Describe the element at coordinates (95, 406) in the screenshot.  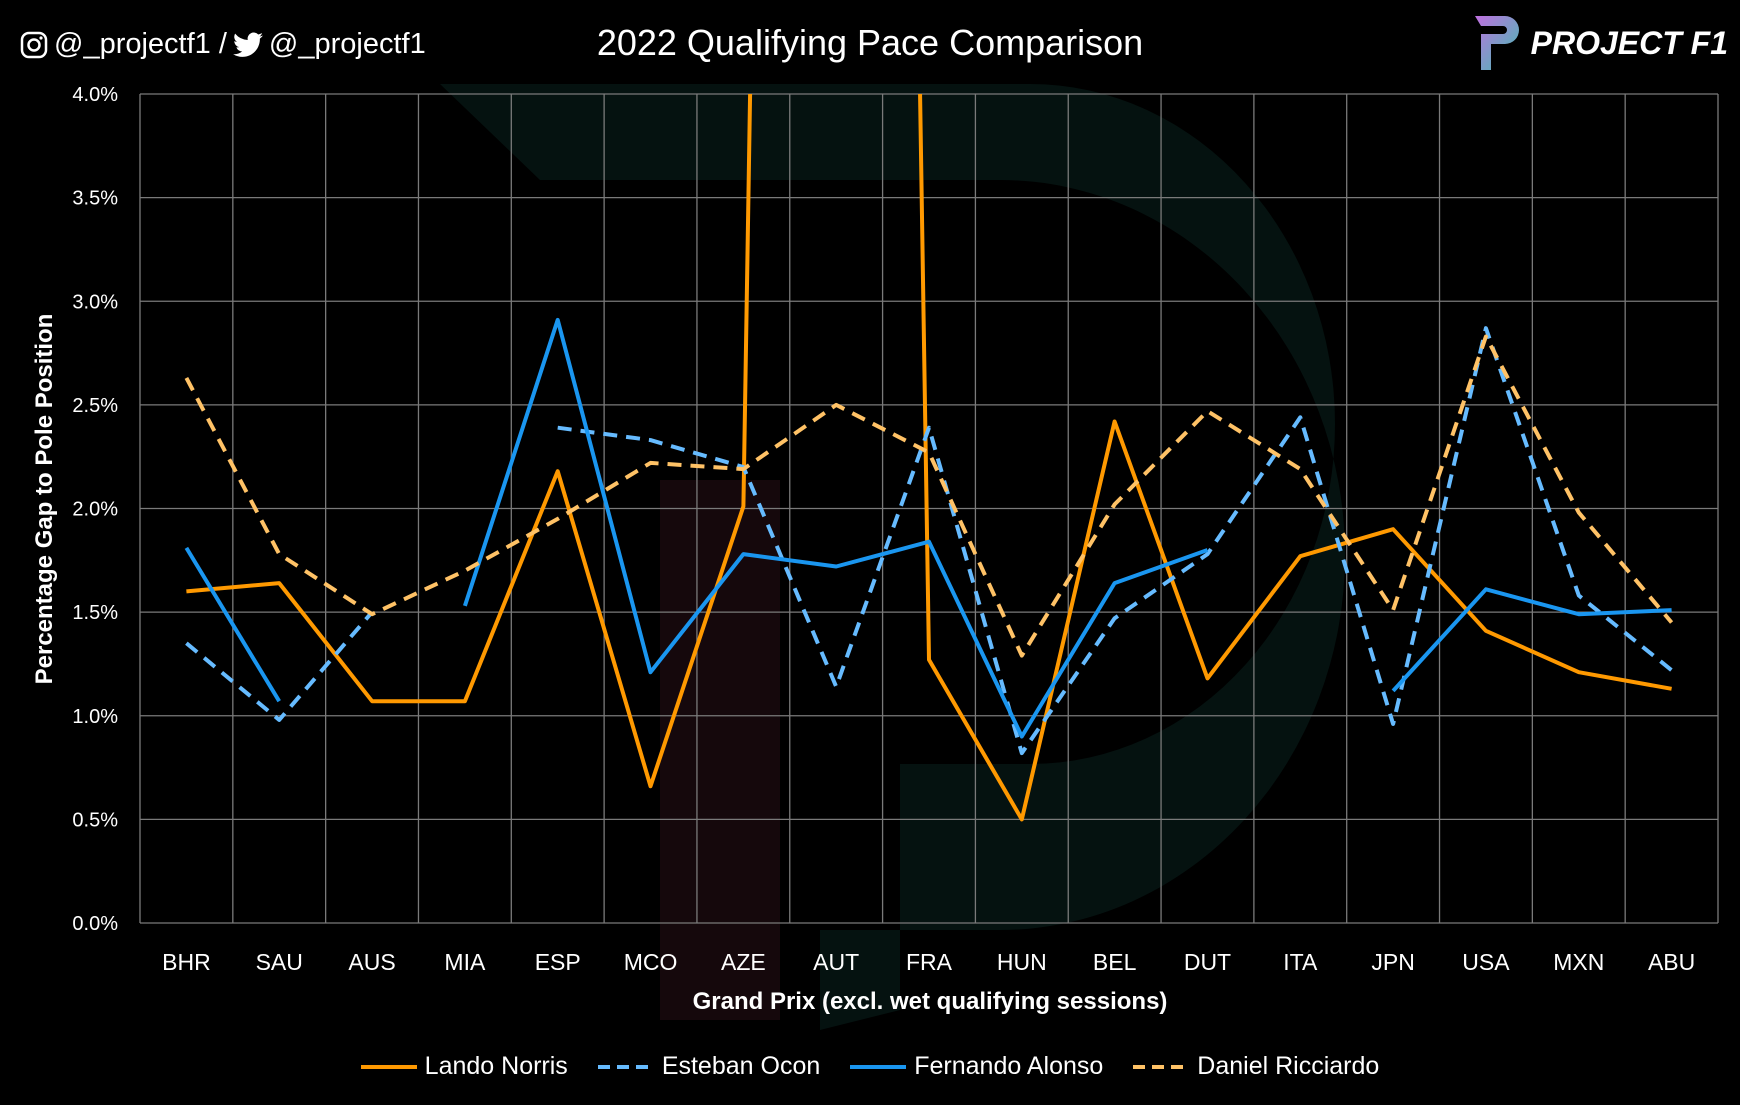
I see `y-tick-label: 2.5%` at that location.